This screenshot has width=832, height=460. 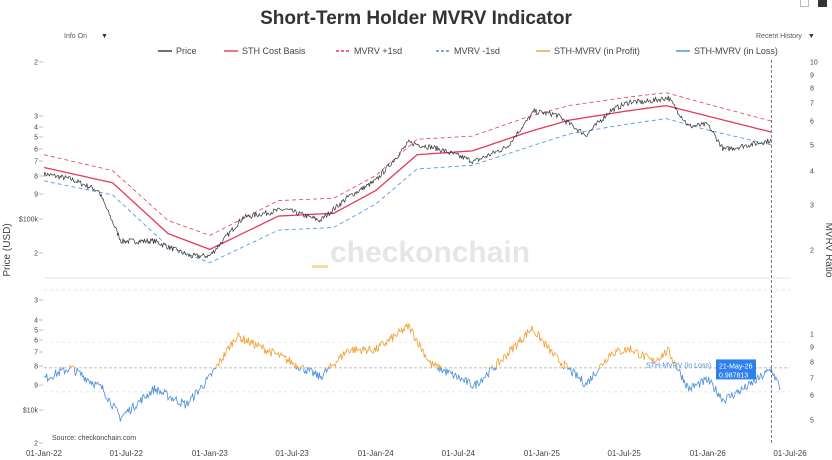 I want to click on annotation-series-label: STH-MVRV (in Loss), so click(x=678, y=365).